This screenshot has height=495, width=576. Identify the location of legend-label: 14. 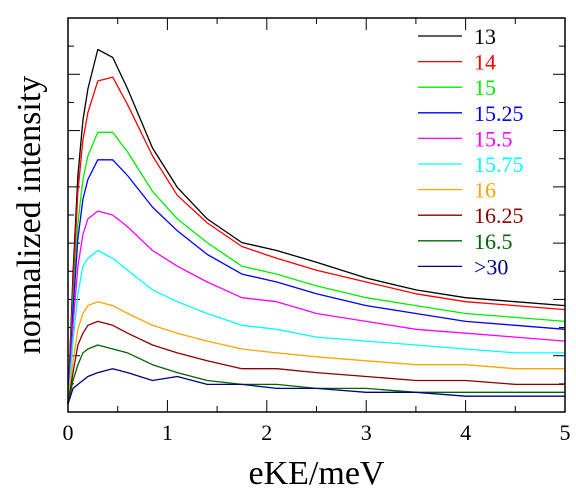
(485, 62).